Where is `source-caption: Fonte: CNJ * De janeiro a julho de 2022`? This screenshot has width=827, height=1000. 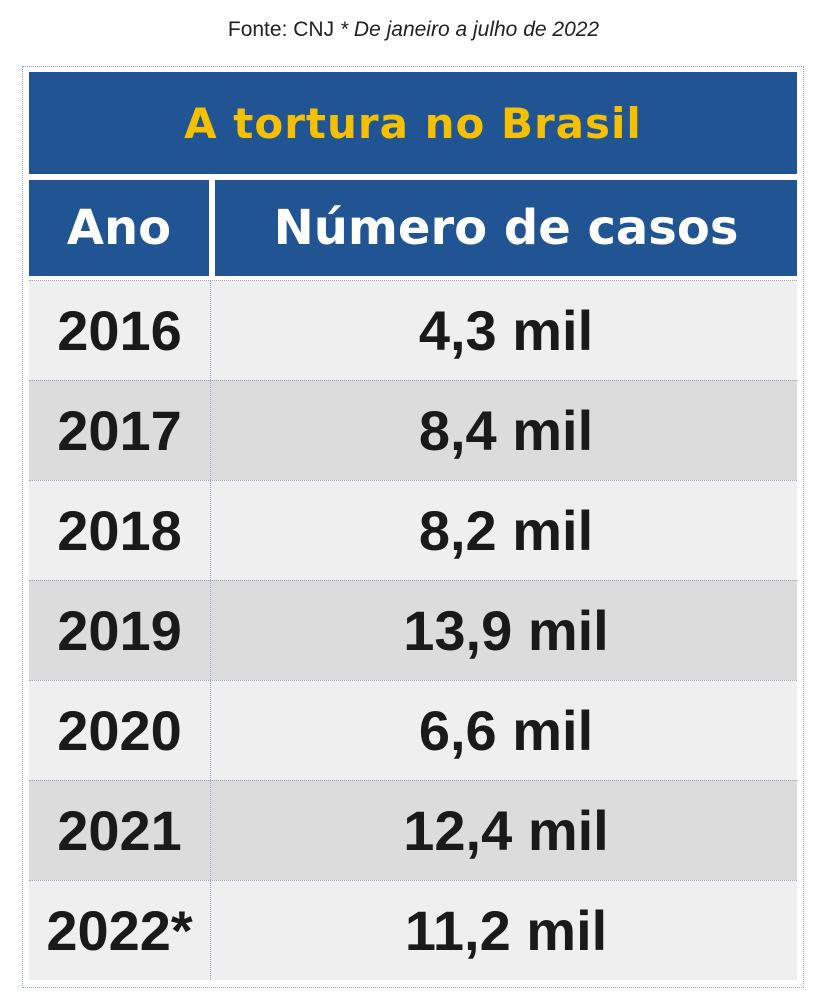 source-caption: Fonte: CNJ * De janeiro a julho de 2022 is located at coordinates (413, 30).